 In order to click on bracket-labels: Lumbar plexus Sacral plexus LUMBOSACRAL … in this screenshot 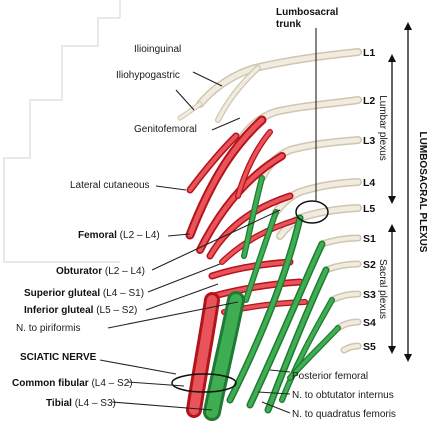, I will do `click(402, 207)`.